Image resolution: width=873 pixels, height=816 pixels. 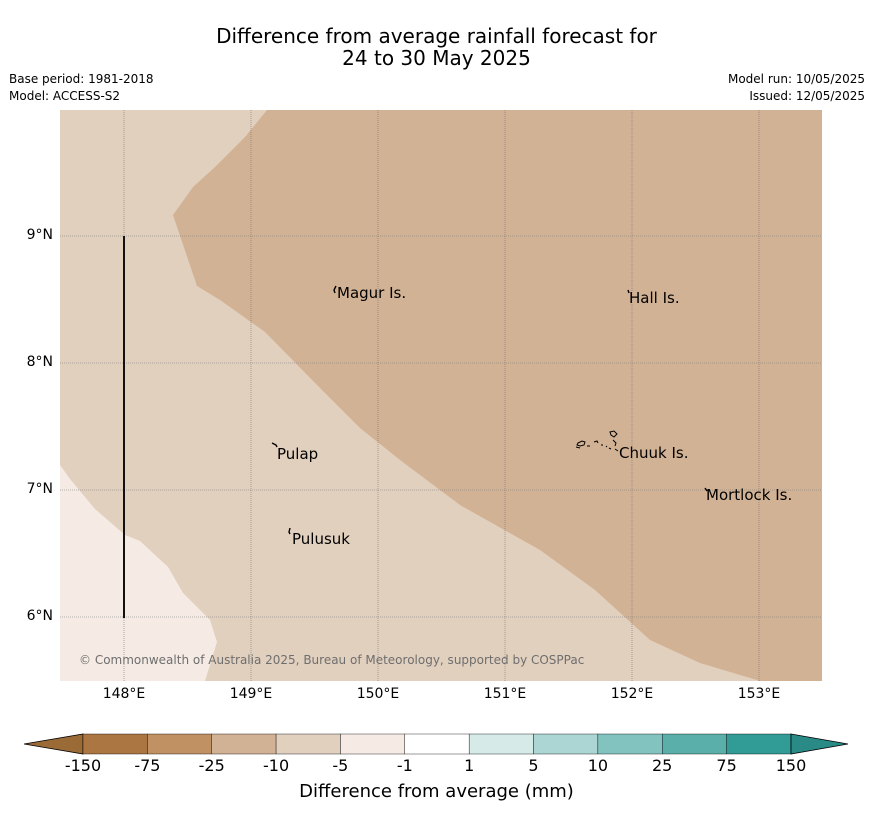 I want to click on lon-label-148e: 148°E, so click(x=124, y=694).